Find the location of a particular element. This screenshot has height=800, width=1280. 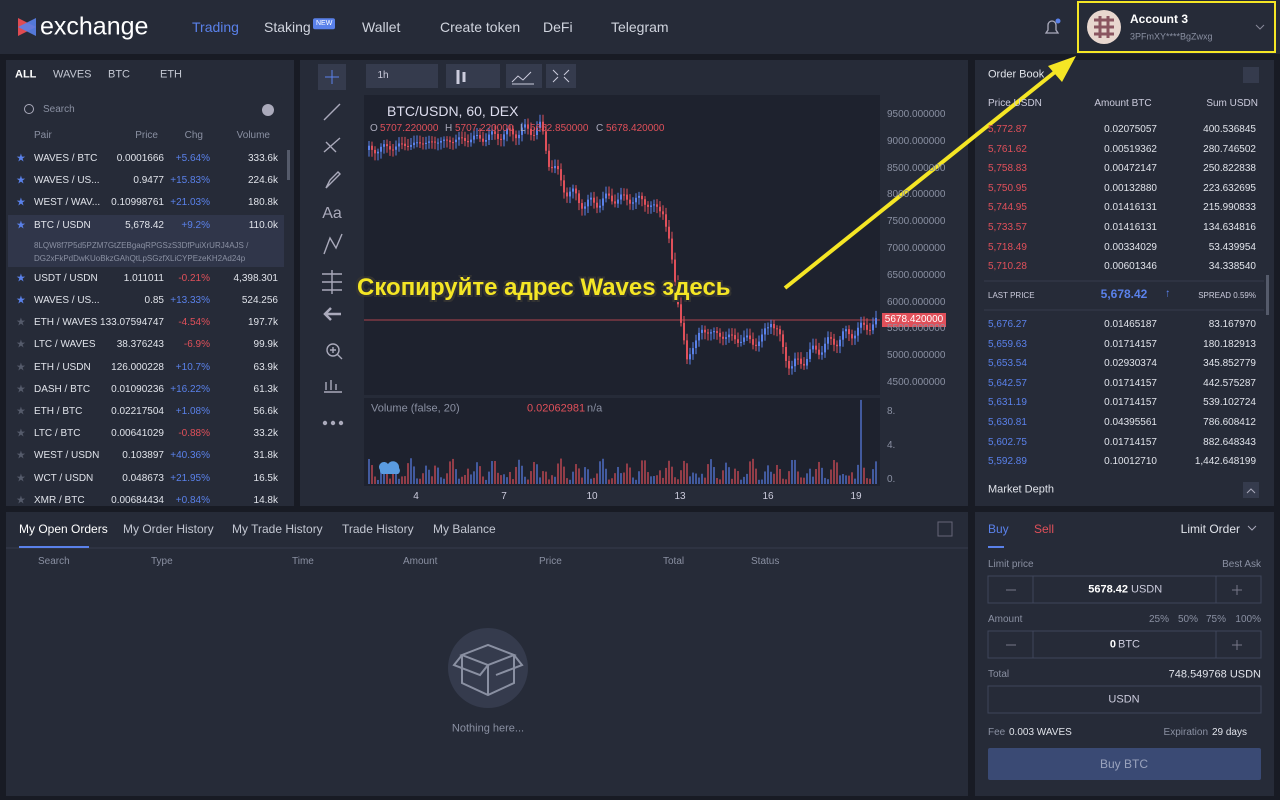

ob-price: 5,744.95 is located at coordinates (1007, 208).